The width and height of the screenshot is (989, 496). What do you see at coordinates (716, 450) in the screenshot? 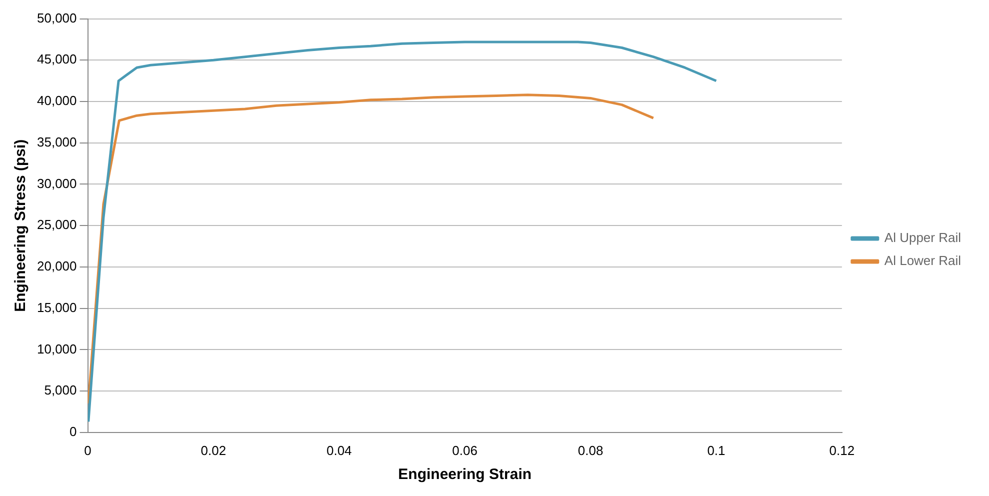
I see `x-tick-label: 0.1` at bounding box center [716, 450].